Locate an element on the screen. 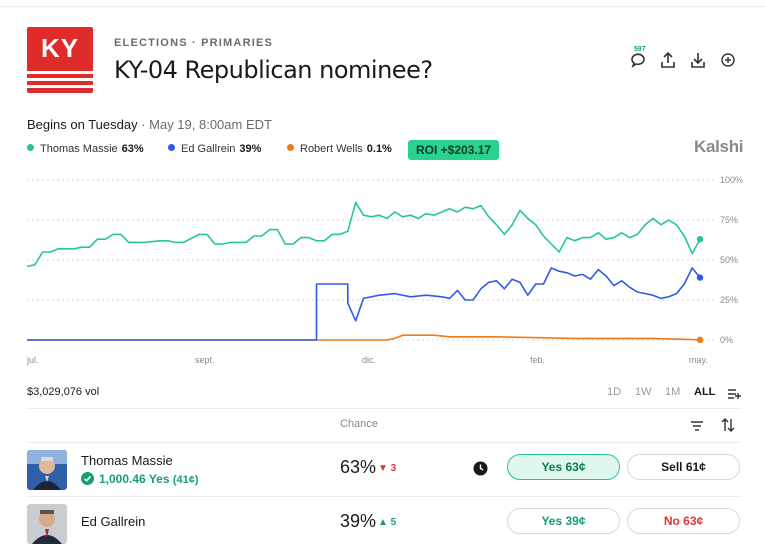  volume-label: $3,029,076 vol is located at coordinates (63, 392).